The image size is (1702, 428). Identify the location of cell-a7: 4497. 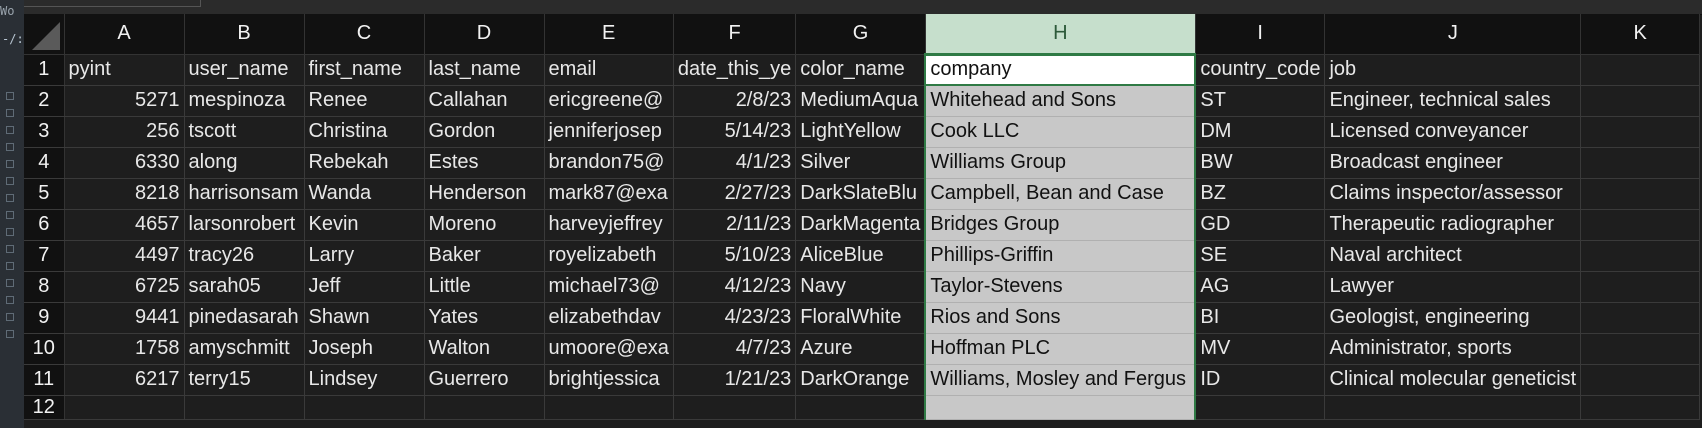
(124, 256).